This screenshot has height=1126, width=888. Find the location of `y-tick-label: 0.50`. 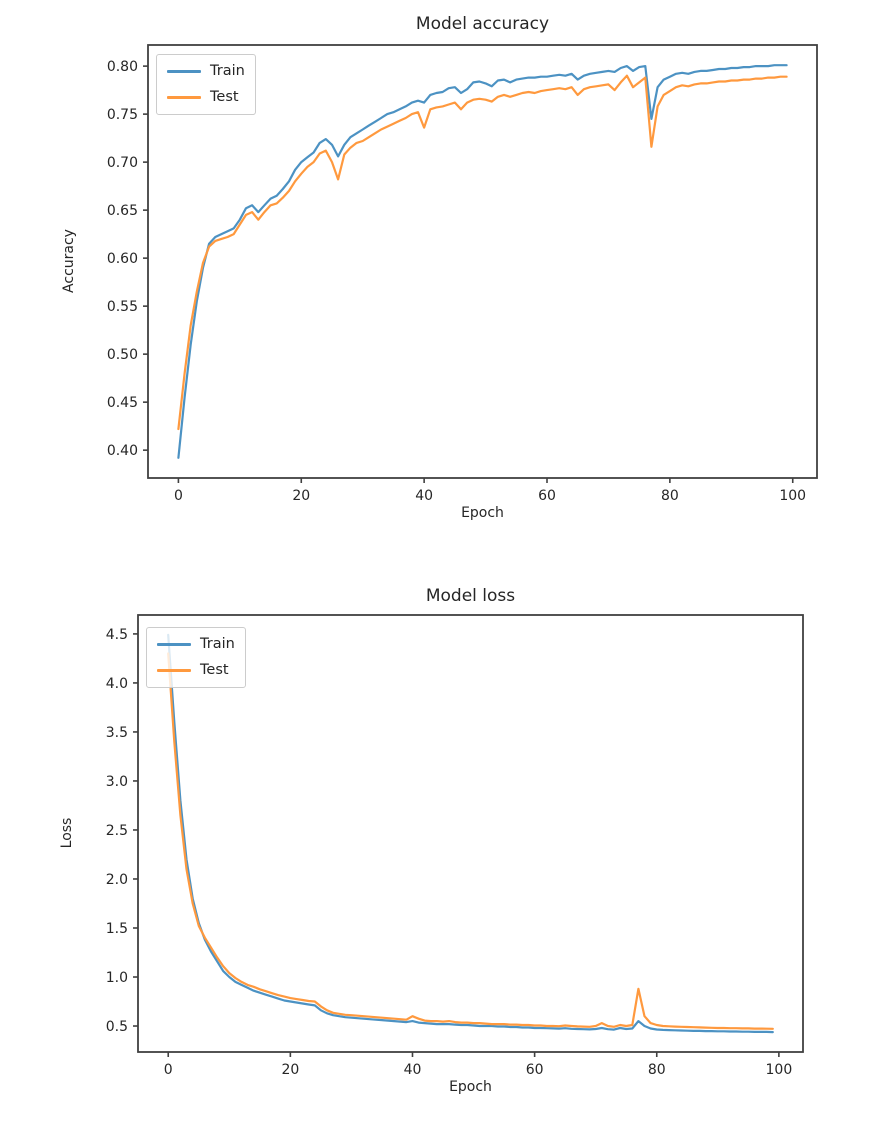

y-tick-label: 0.50 is located at coordinates (122, 355).